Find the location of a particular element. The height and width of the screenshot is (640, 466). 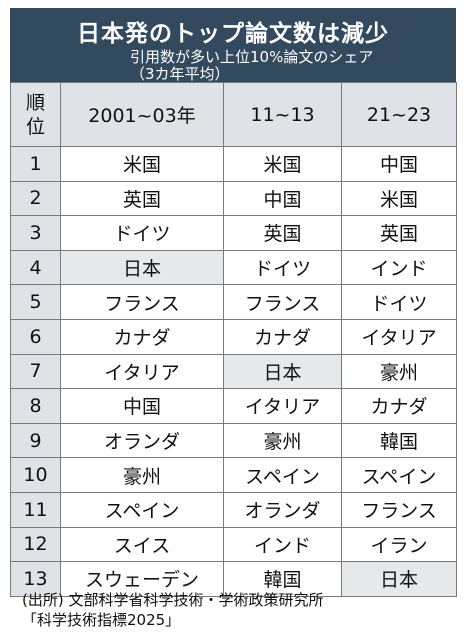

rank-column-header: 順 位 is located at coordinates (35, 114).